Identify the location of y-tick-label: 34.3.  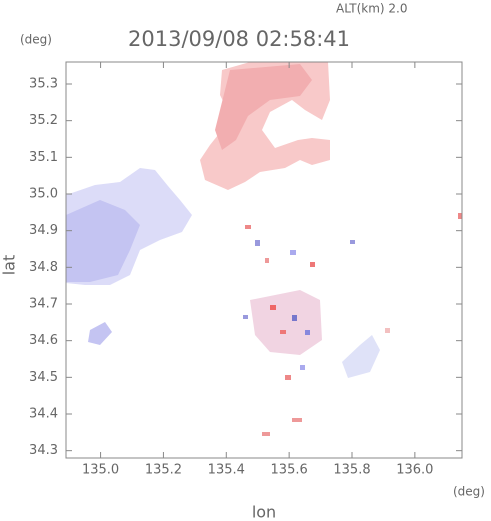
(43, 450).